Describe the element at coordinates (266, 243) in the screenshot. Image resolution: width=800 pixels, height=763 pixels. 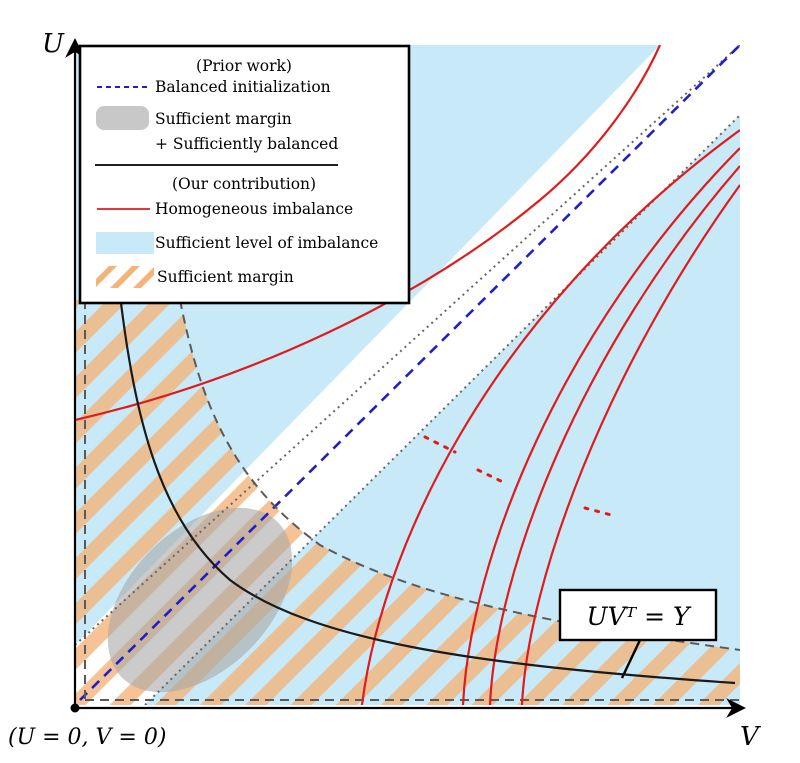
I see `legend-imbalance-label: Sufficient level of imbalance` at that location.